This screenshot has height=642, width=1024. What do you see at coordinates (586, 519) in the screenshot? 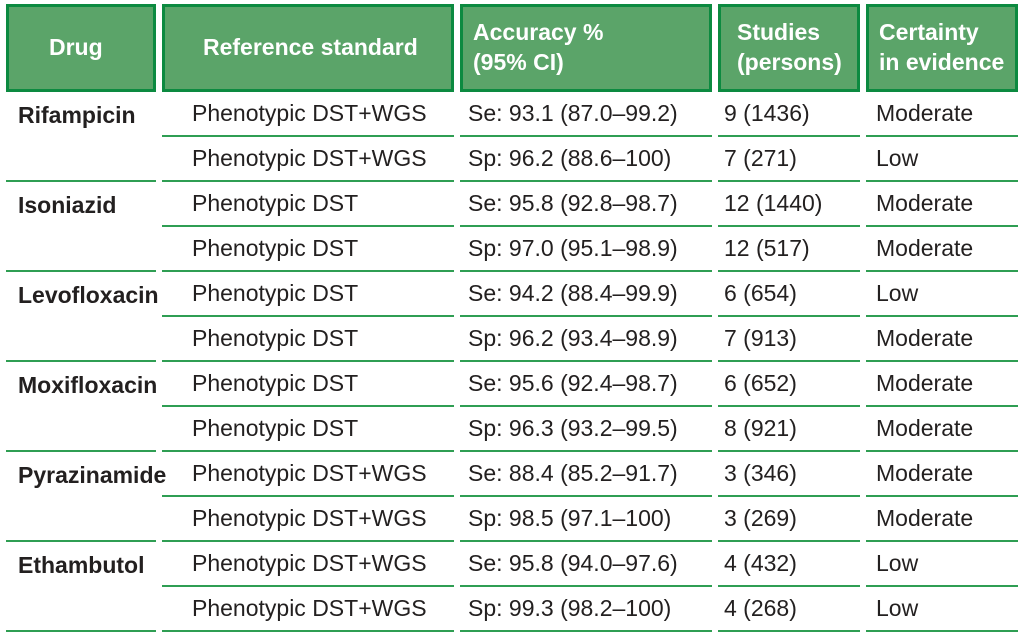
I see `accuracy-cell: Sp: 98.5 (97.1–100)` at bounding box center [586, 519].